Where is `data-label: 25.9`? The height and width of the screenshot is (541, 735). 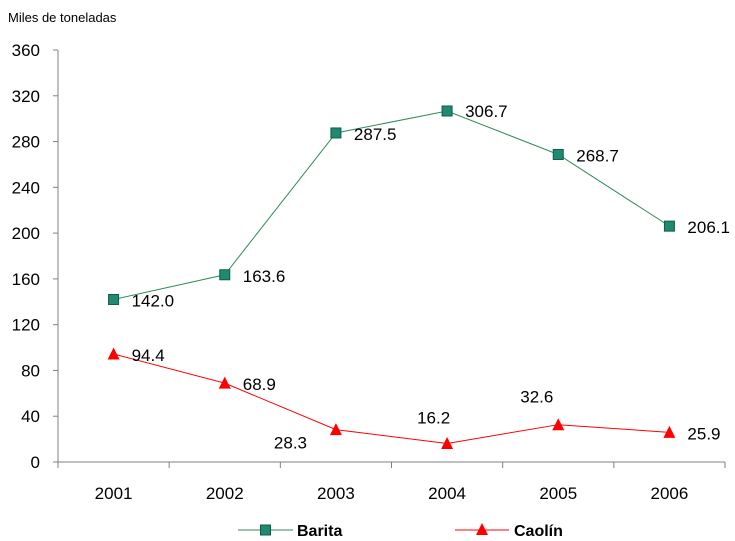 data-label: 25.9 is located at coordinates (703, 433).